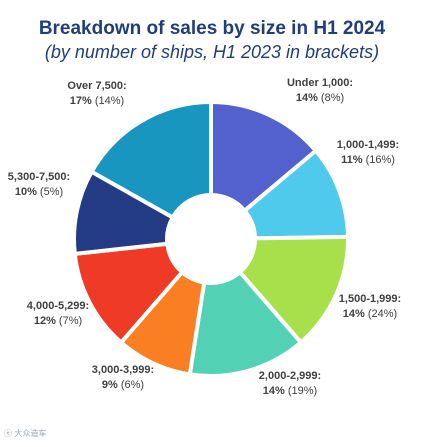 This screenshot has width=424, height=447. I want to click on previous-share-label: (19%), so click(302, 391).